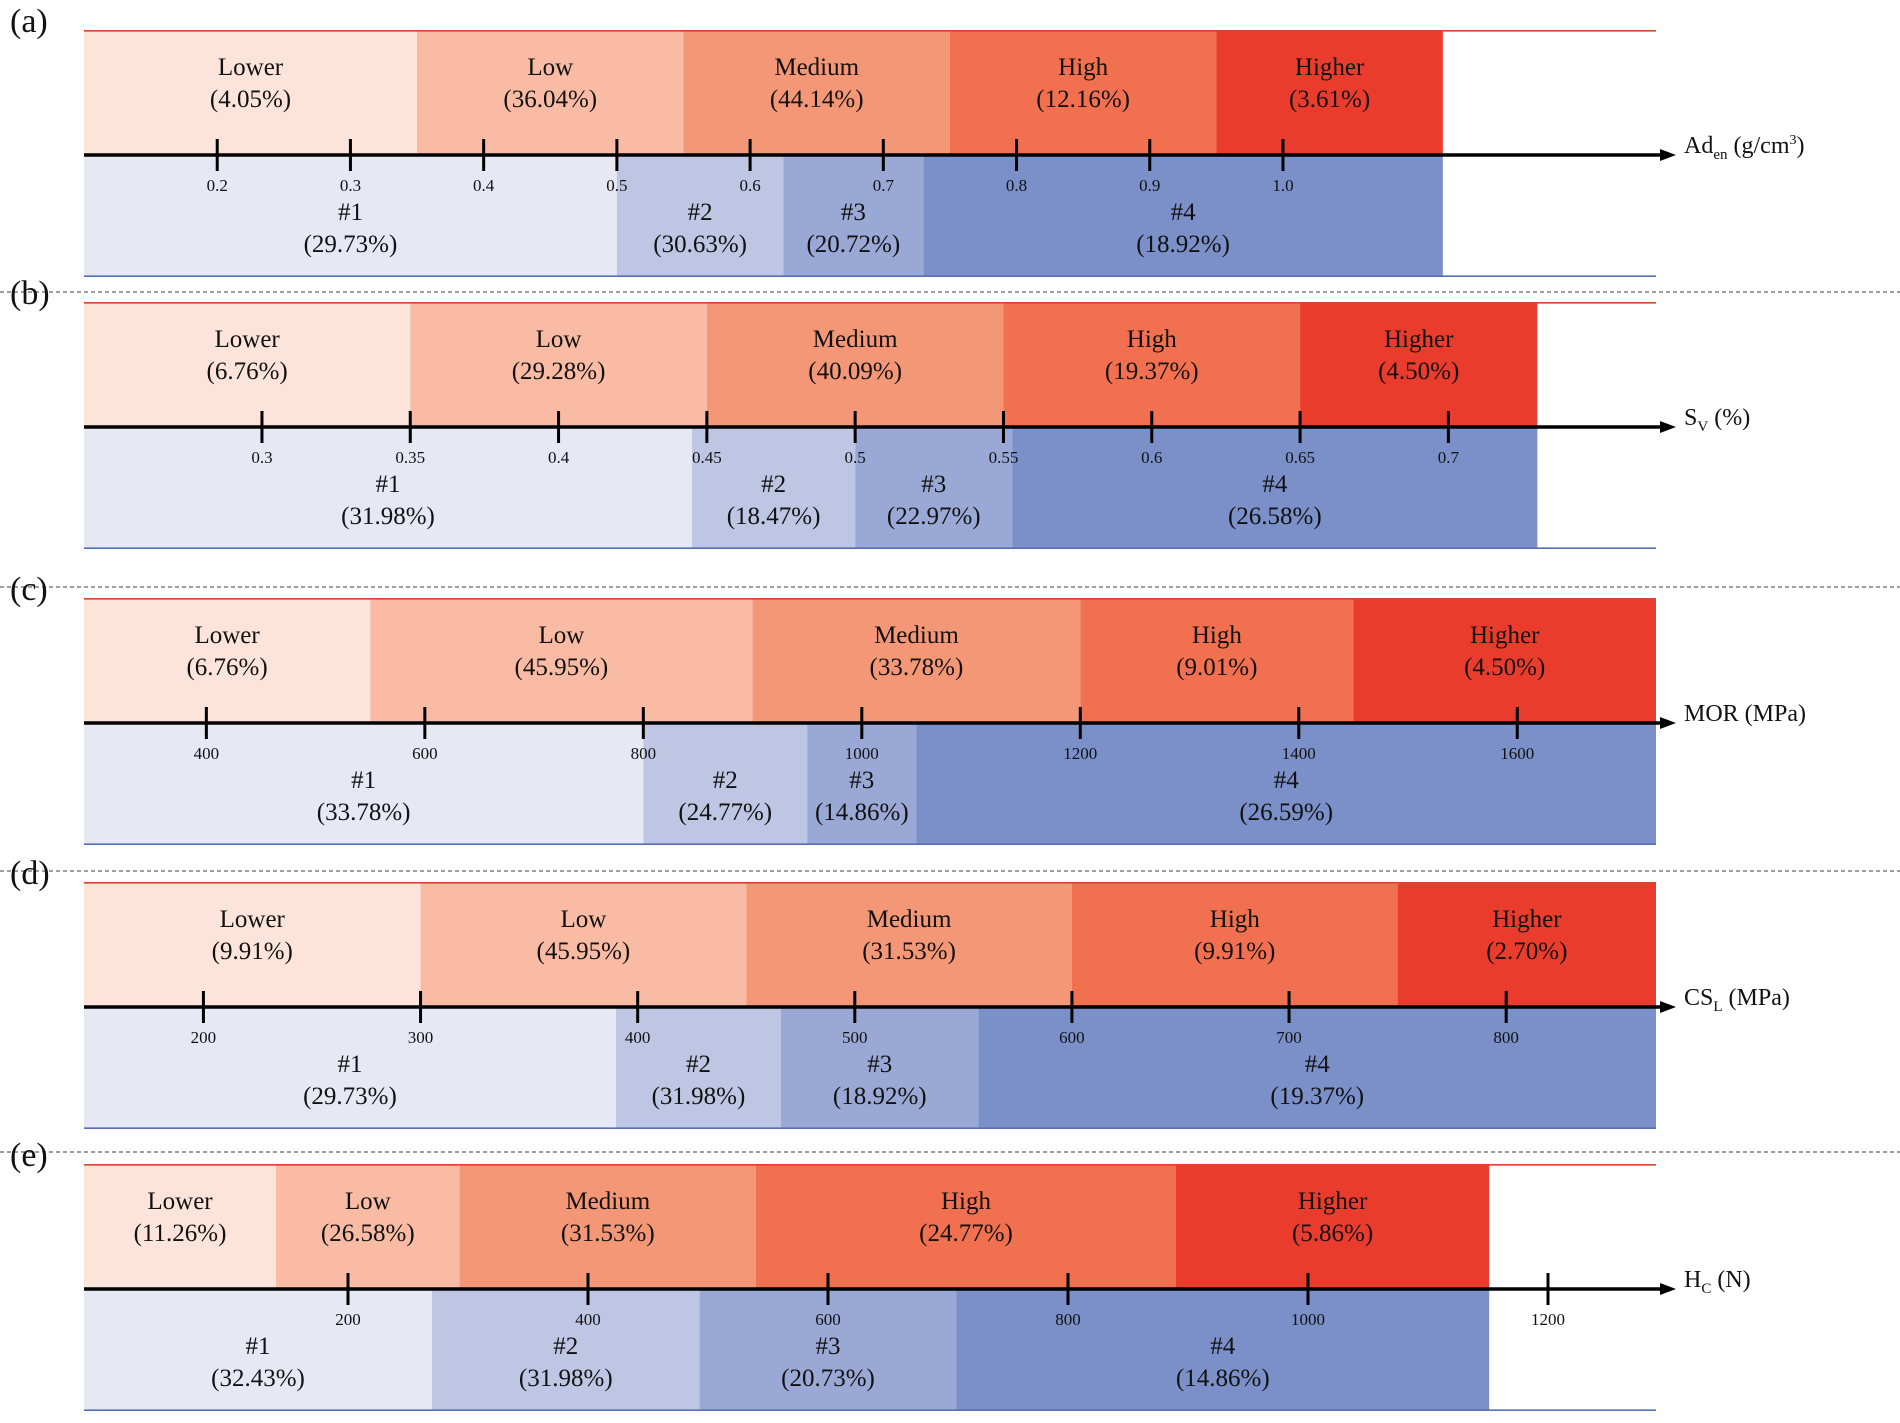 This screenshot has height=1423, width=1900. What do you see at coordinates (1759, 146) in the screenshot?
I see `axis-label-unit: (g/cm` at bounding box center [1759, 146].